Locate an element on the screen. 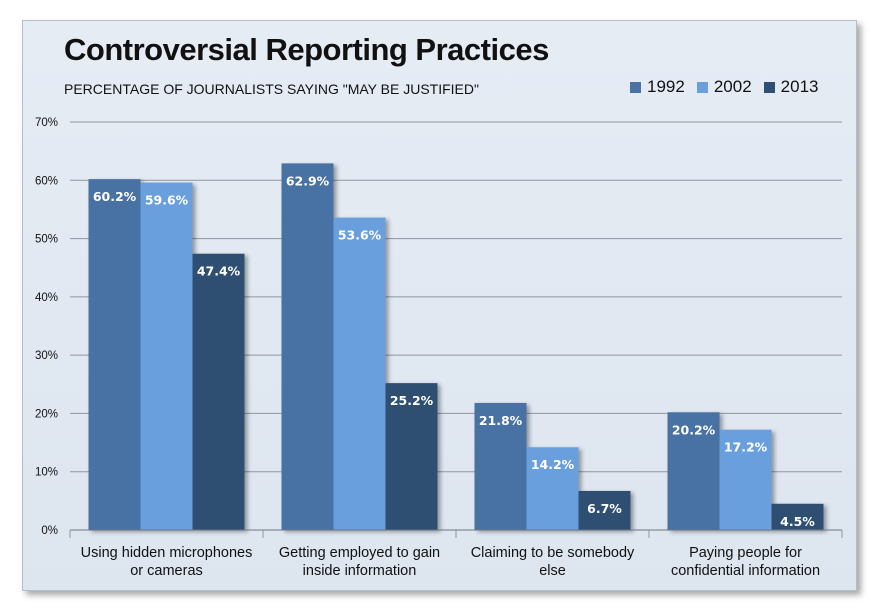 Image resolution: width=875 pixels, height=614 pixels. x-tick-label-line: else is located at coordinates (552, 571).